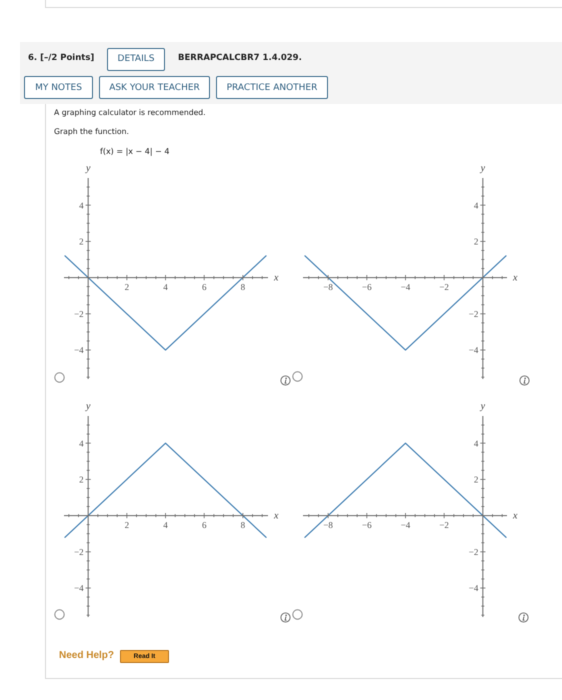 This screenshot has height=700, width=562. Describe the element at coordinates (272, 87) in the screenshot. I see `button: PRACTICE ANOTHER` at that location.